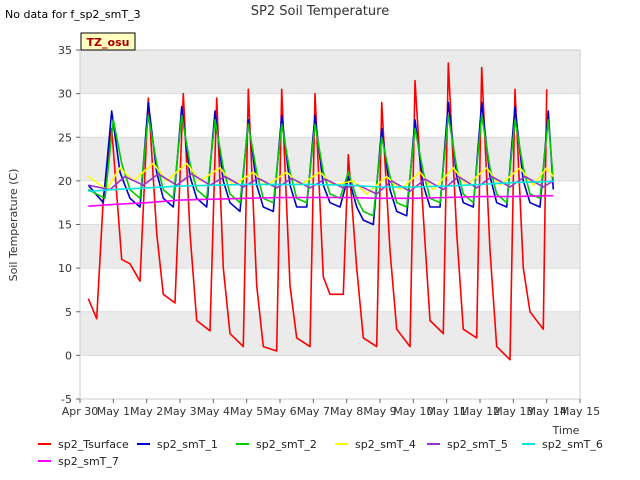  What do you see at coordinates (213, 411) in the screenshot?
I see `x-tick-label: May 4` at bounding box center [213, 411].